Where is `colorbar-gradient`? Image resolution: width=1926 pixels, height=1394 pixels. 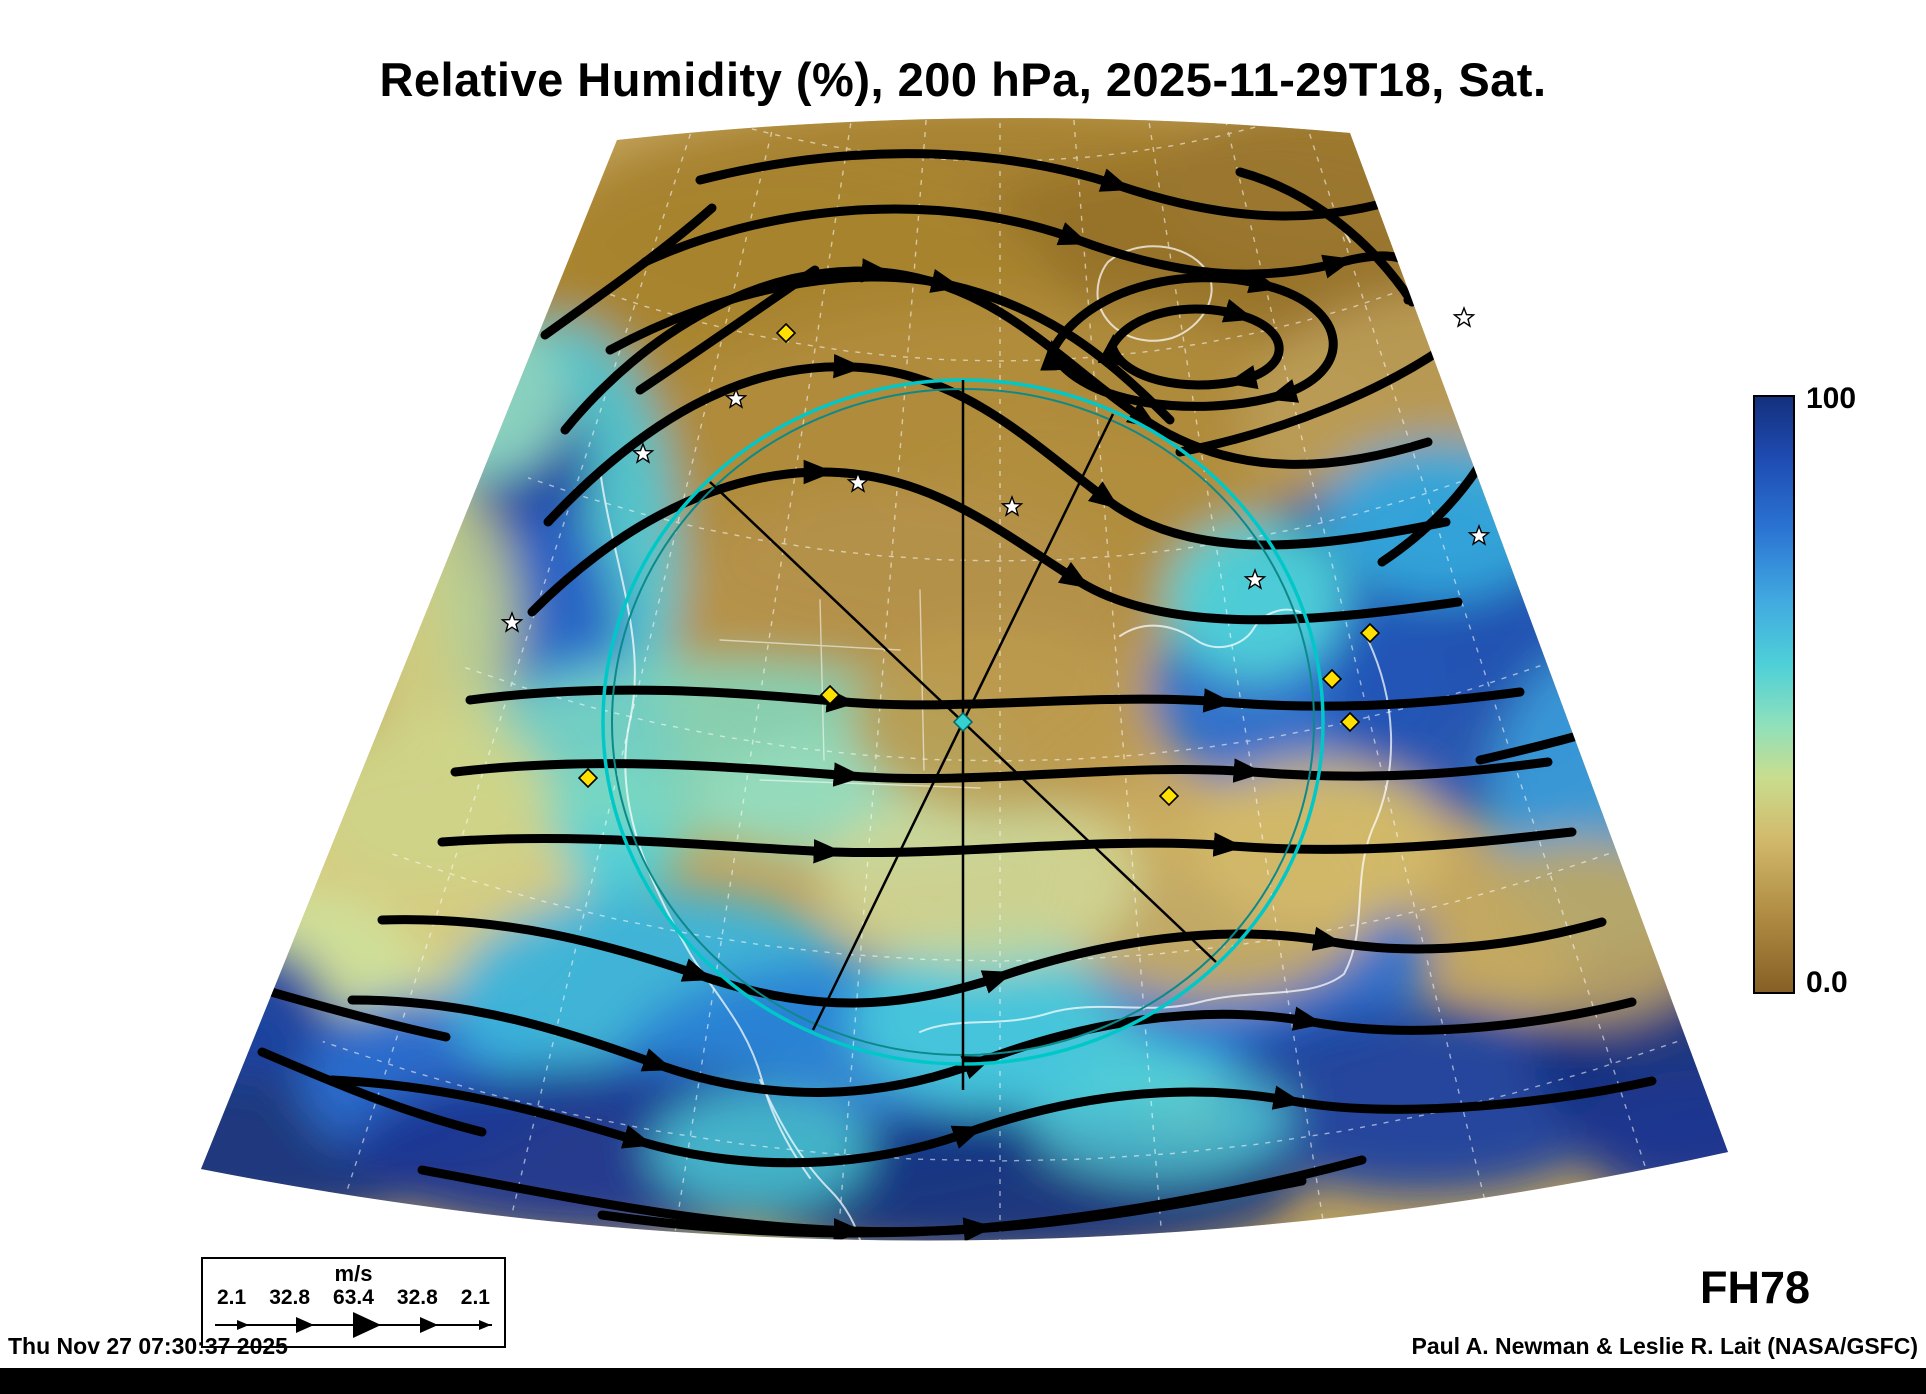
colorbar-gradient is located at coordinates (1774, 694).